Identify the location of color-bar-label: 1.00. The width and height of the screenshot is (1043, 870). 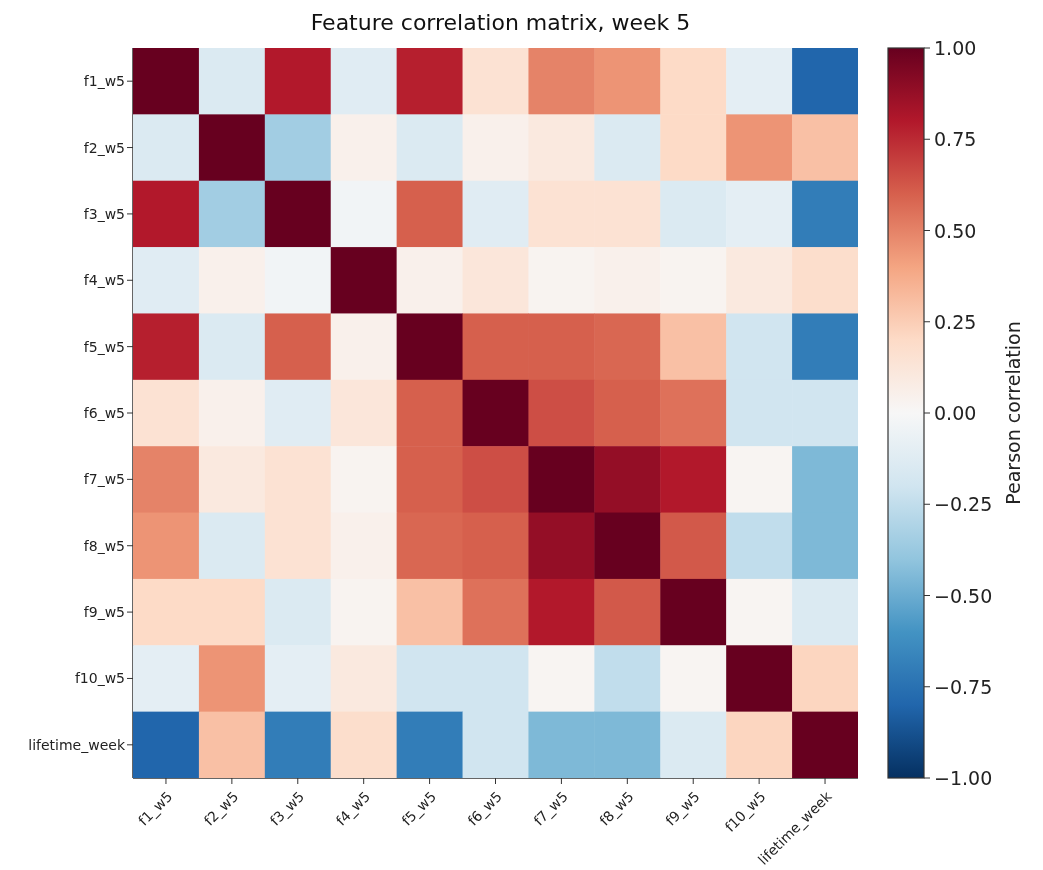
(955, 48).